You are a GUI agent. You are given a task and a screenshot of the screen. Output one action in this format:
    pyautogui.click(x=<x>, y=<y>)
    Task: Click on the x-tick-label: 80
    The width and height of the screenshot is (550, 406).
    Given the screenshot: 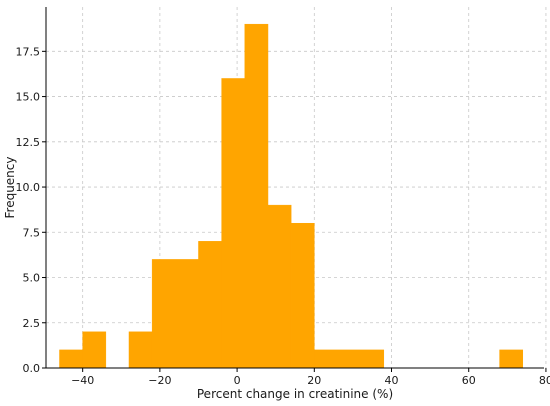 What is the action you would take?
    pyautogui.click(x=544, y=380)
    